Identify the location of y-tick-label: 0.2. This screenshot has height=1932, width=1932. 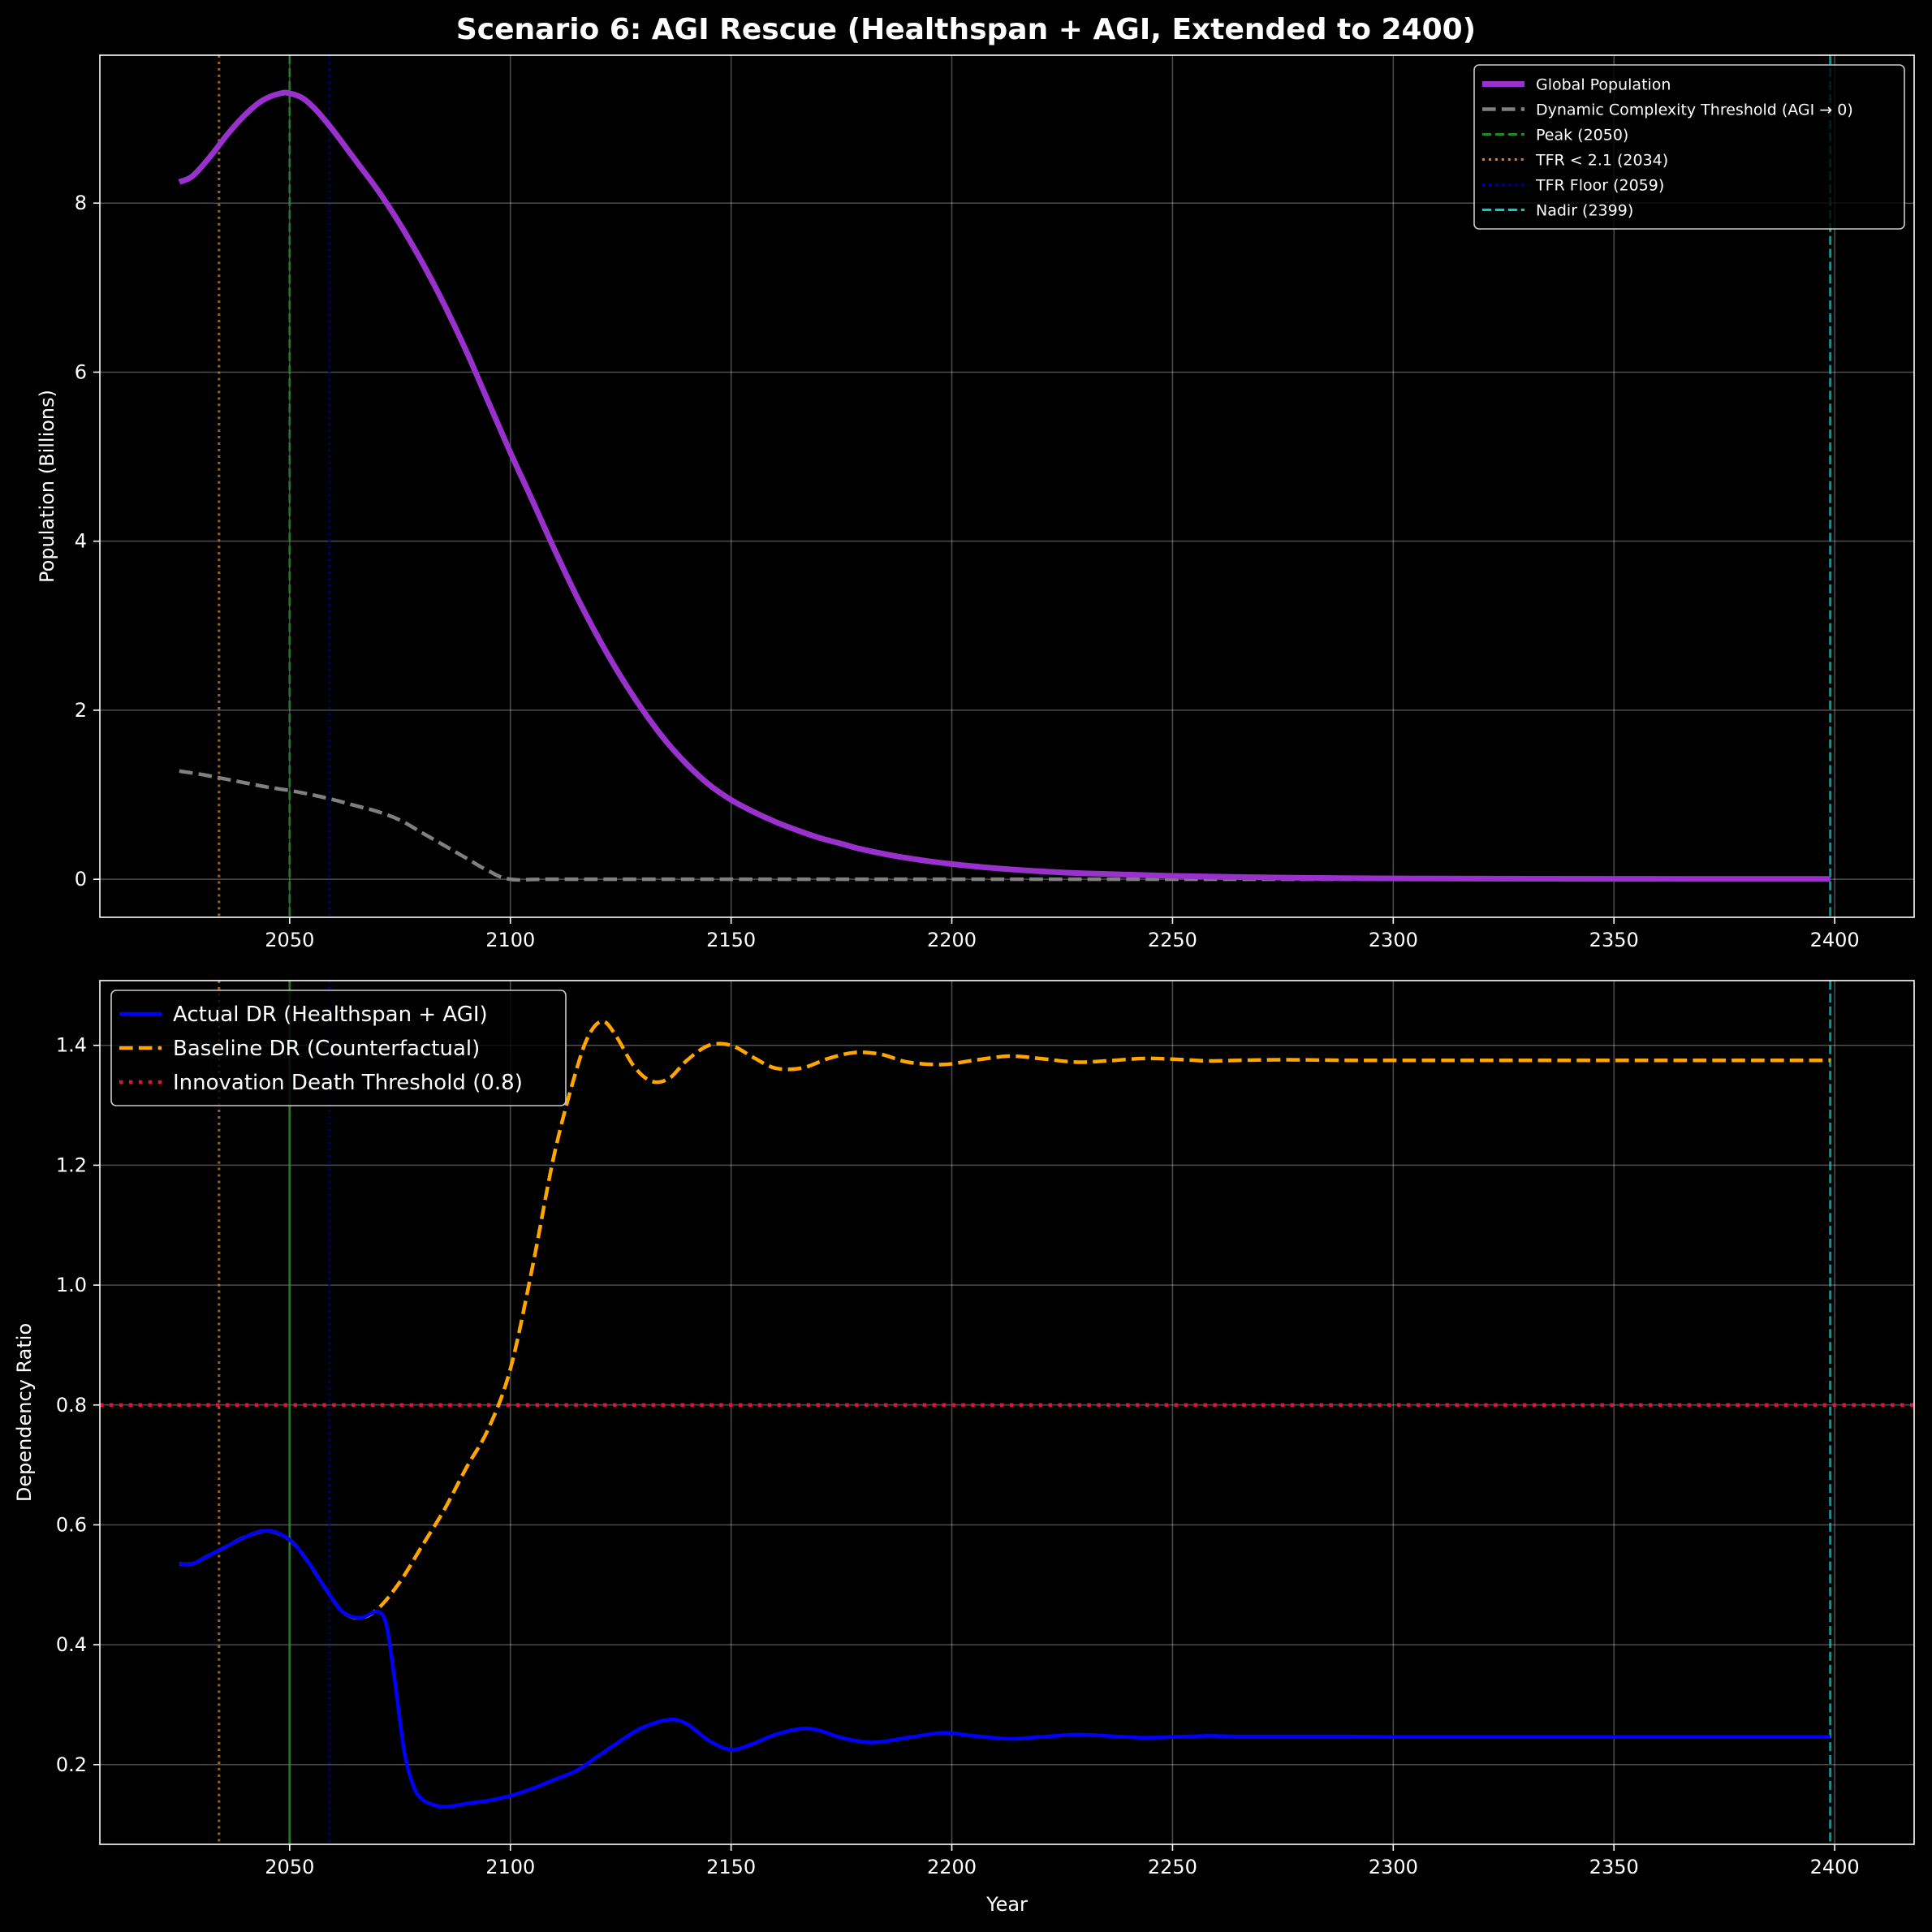
(71, 1764).